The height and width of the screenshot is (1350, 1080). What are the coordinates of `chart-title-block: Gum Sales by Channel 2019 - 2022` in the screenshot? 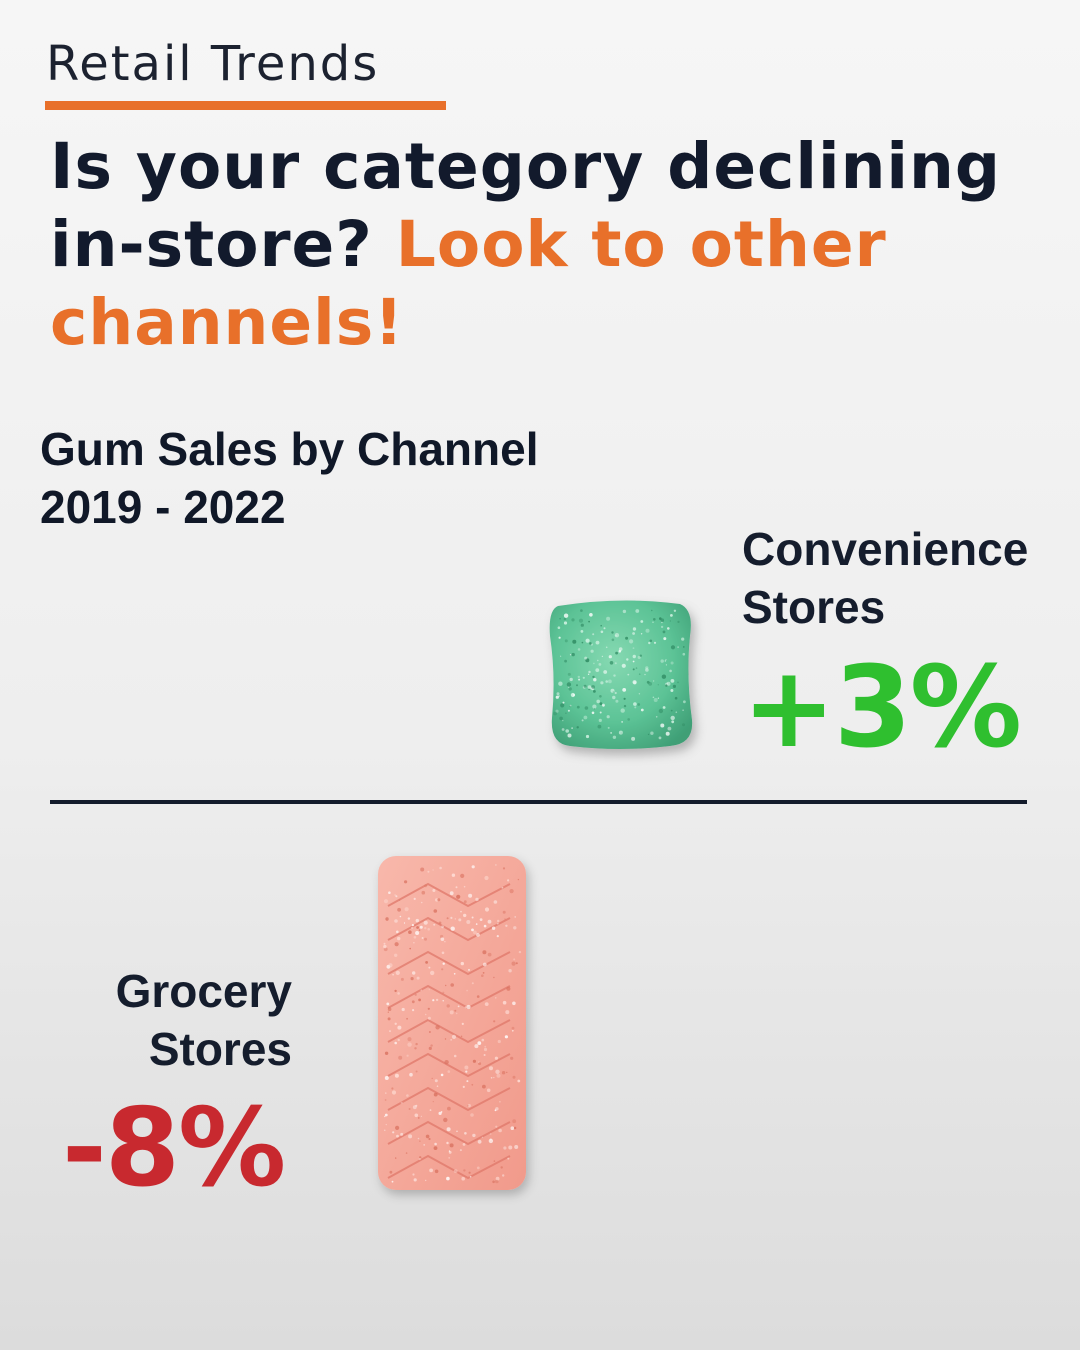 It's located at (289, 478).